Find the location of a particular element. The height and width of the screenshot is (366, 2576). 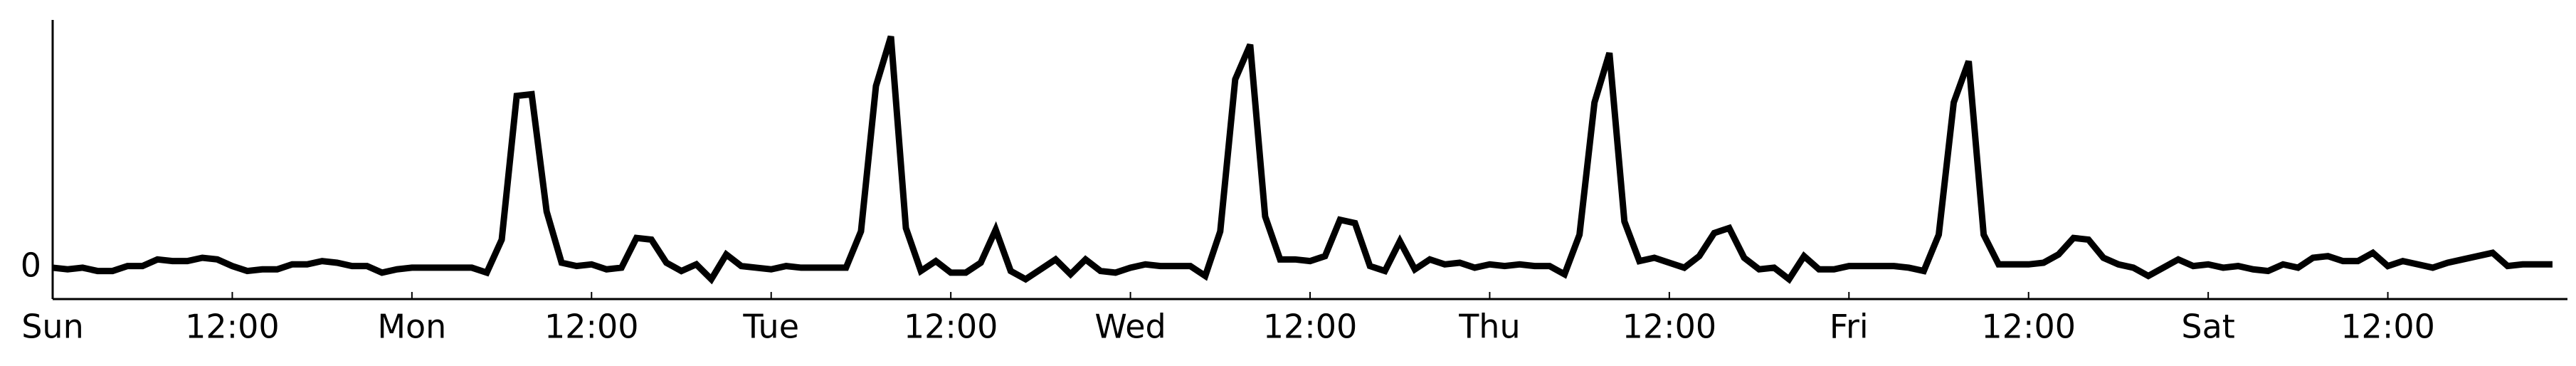

x-tick-label: Sat is located at coordinates (2207, 327).